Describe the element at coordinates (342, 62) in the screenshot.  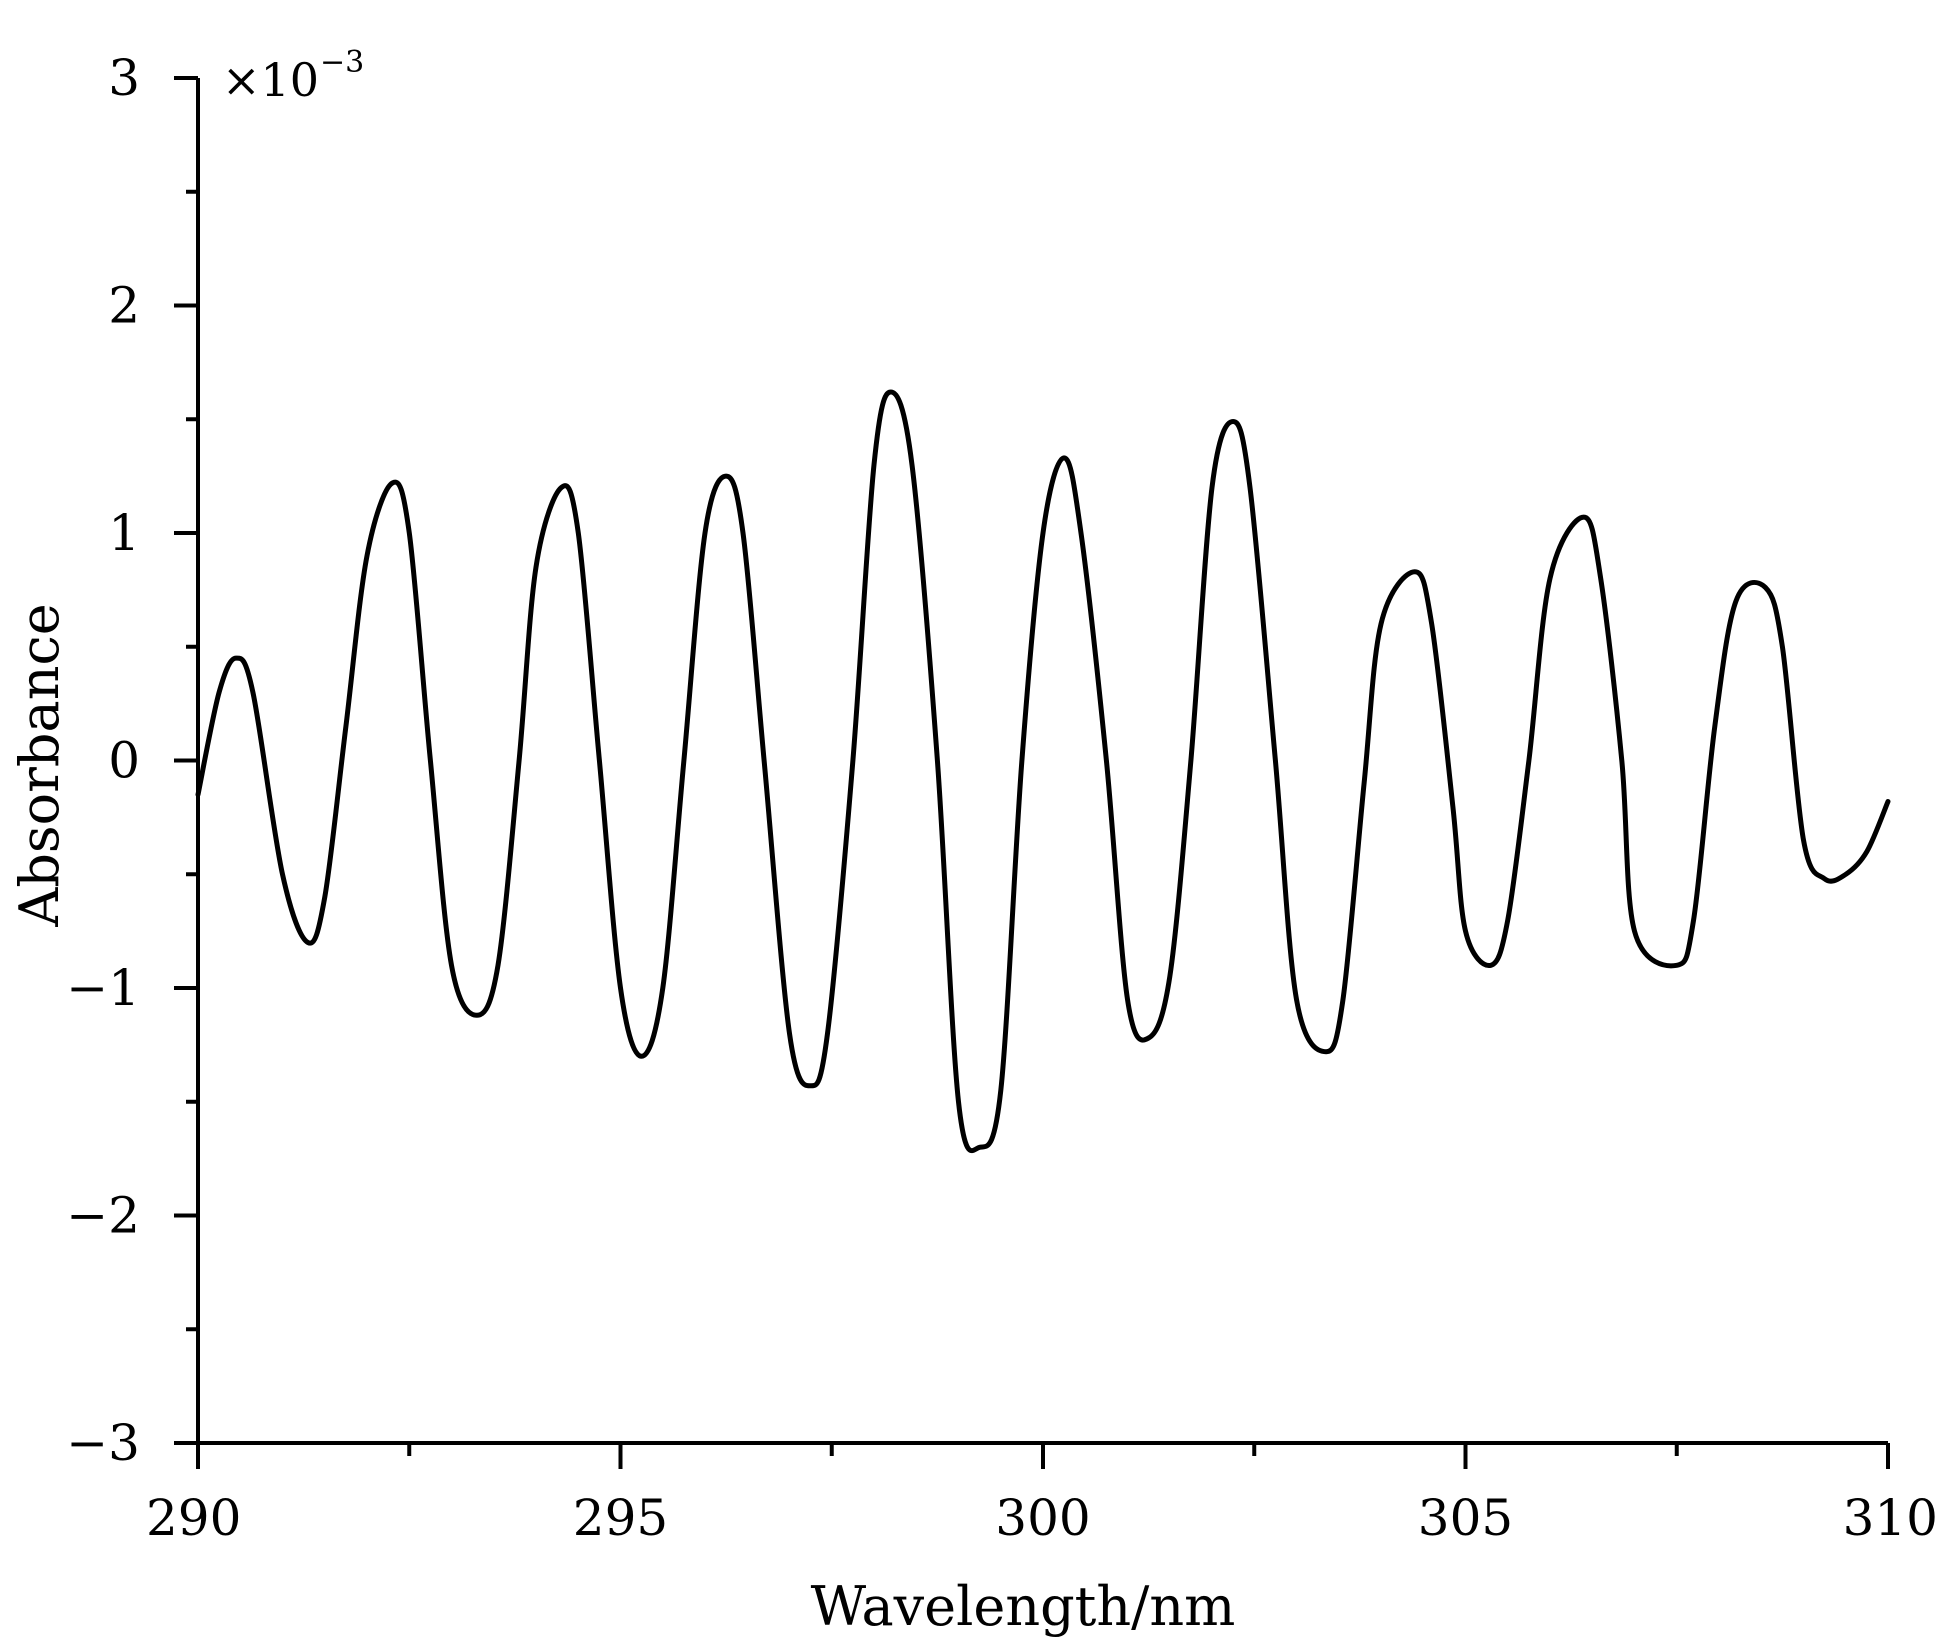
I see `y-scale-exponent: −3` at that location.